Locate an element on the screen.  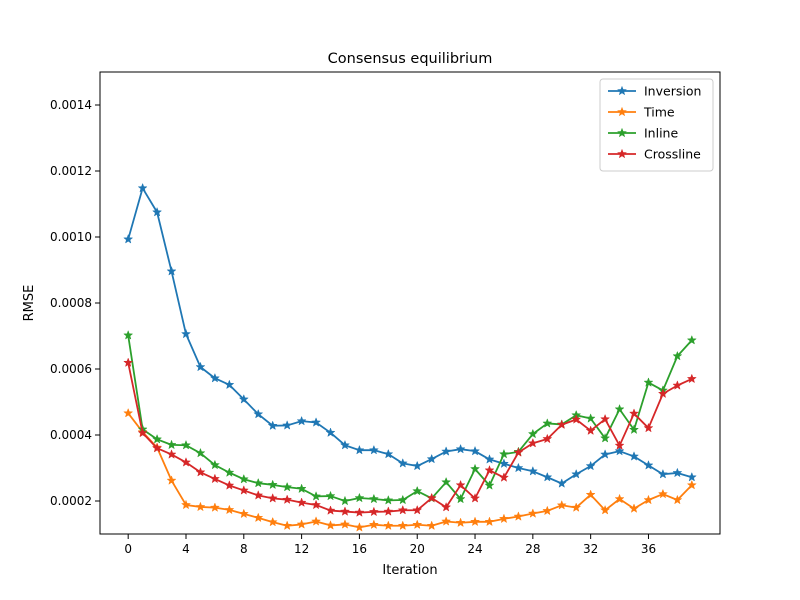
legend-label: Inline is located at coordinates (661, 133).